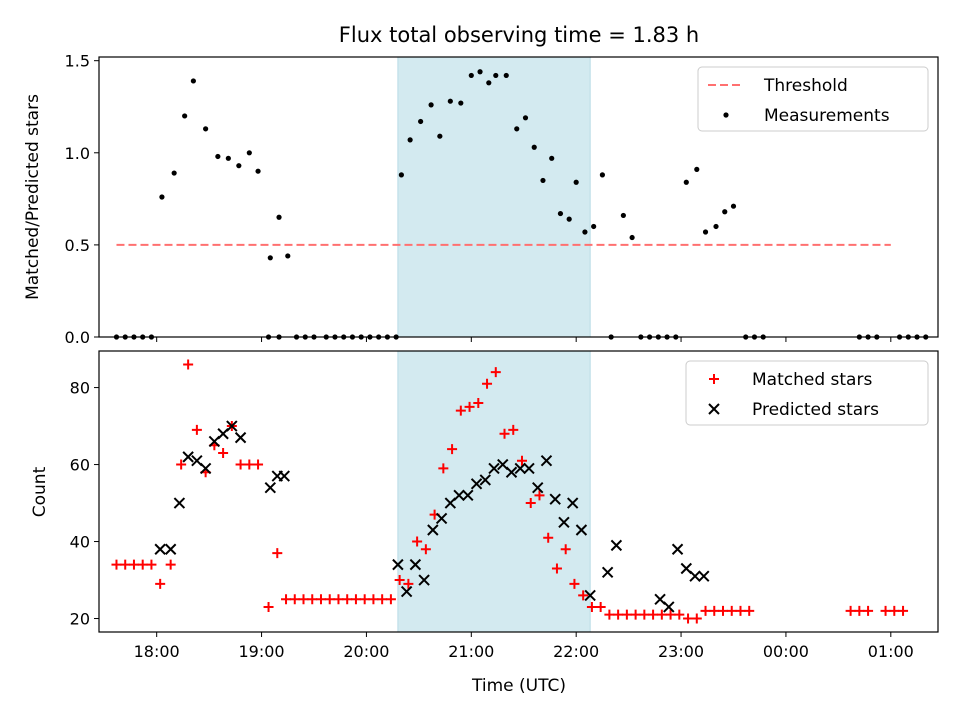 The height and width of the screenshot is (720, 960). Describe the element at coordinates (80, 465) in the screenshot. I see `y-tick-label: 60` at that location.